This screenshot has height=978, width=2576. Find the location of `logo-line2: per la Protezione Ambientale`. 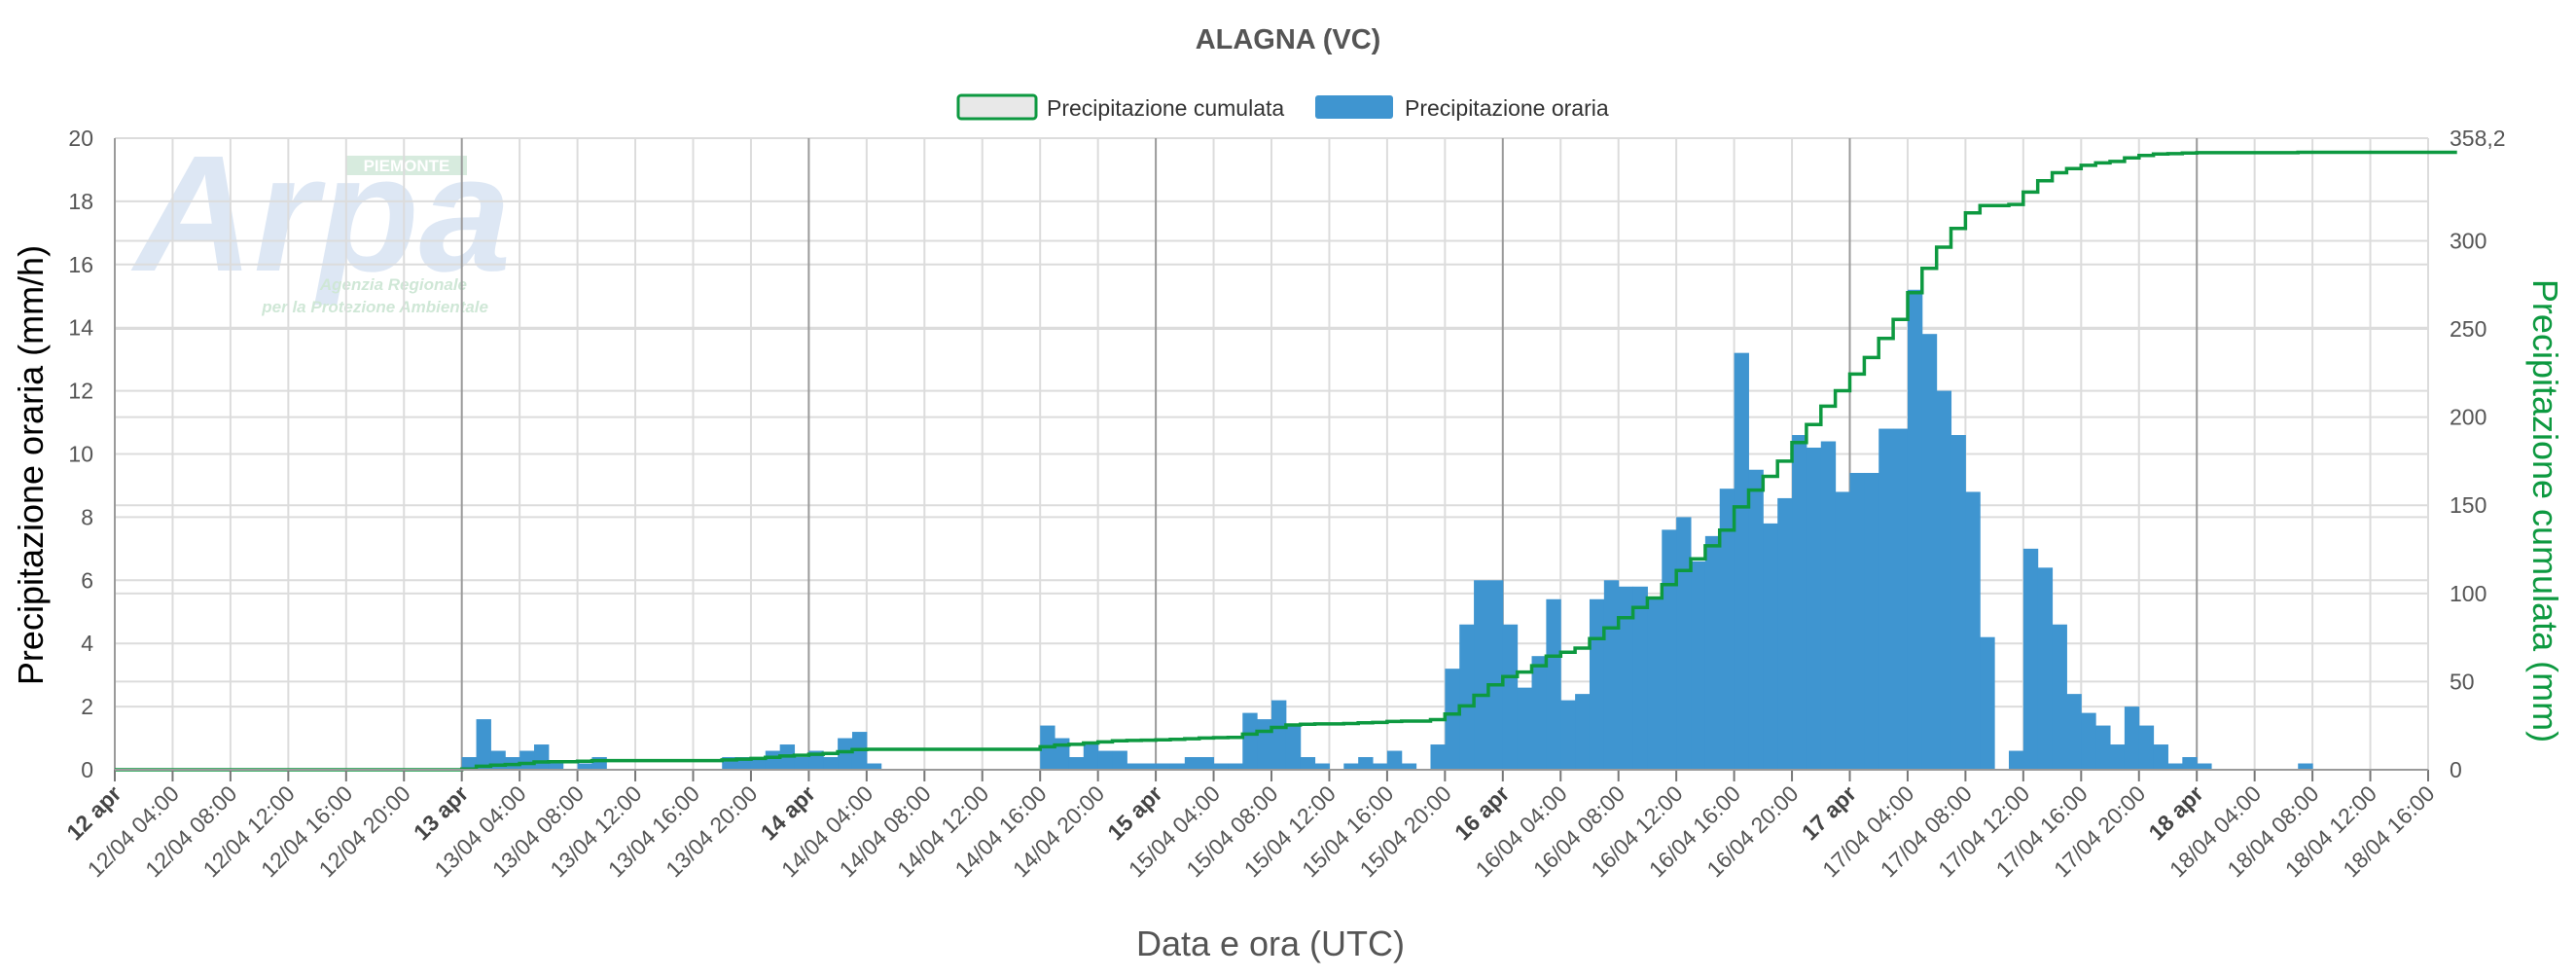

logo-line2: per la Protezione Ambientale is located at coordinates (374, 307).